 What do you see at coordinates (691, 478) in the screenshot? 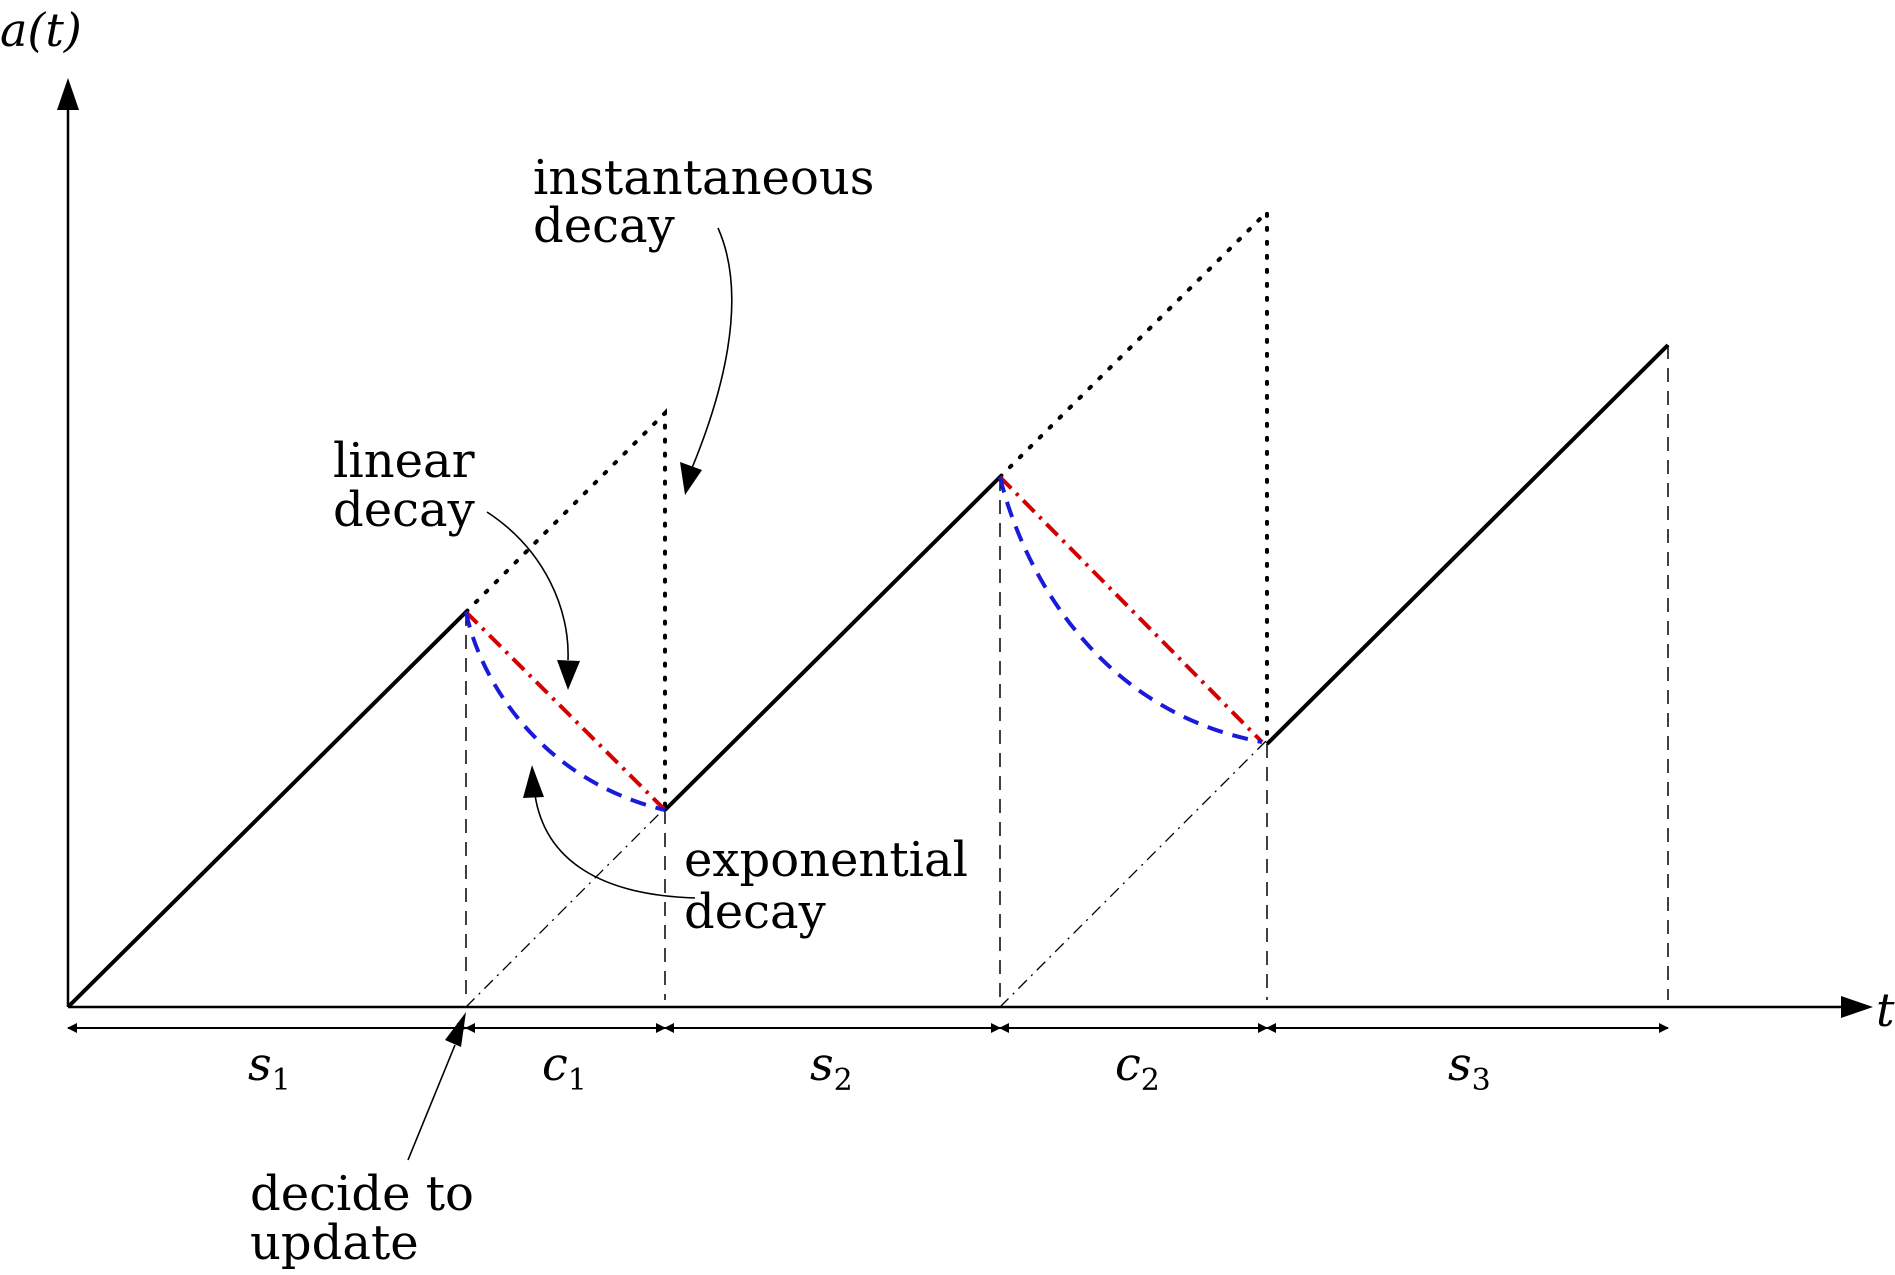
I see `instantaneous-decay-pointer-head` at bounding box center [691, 478].